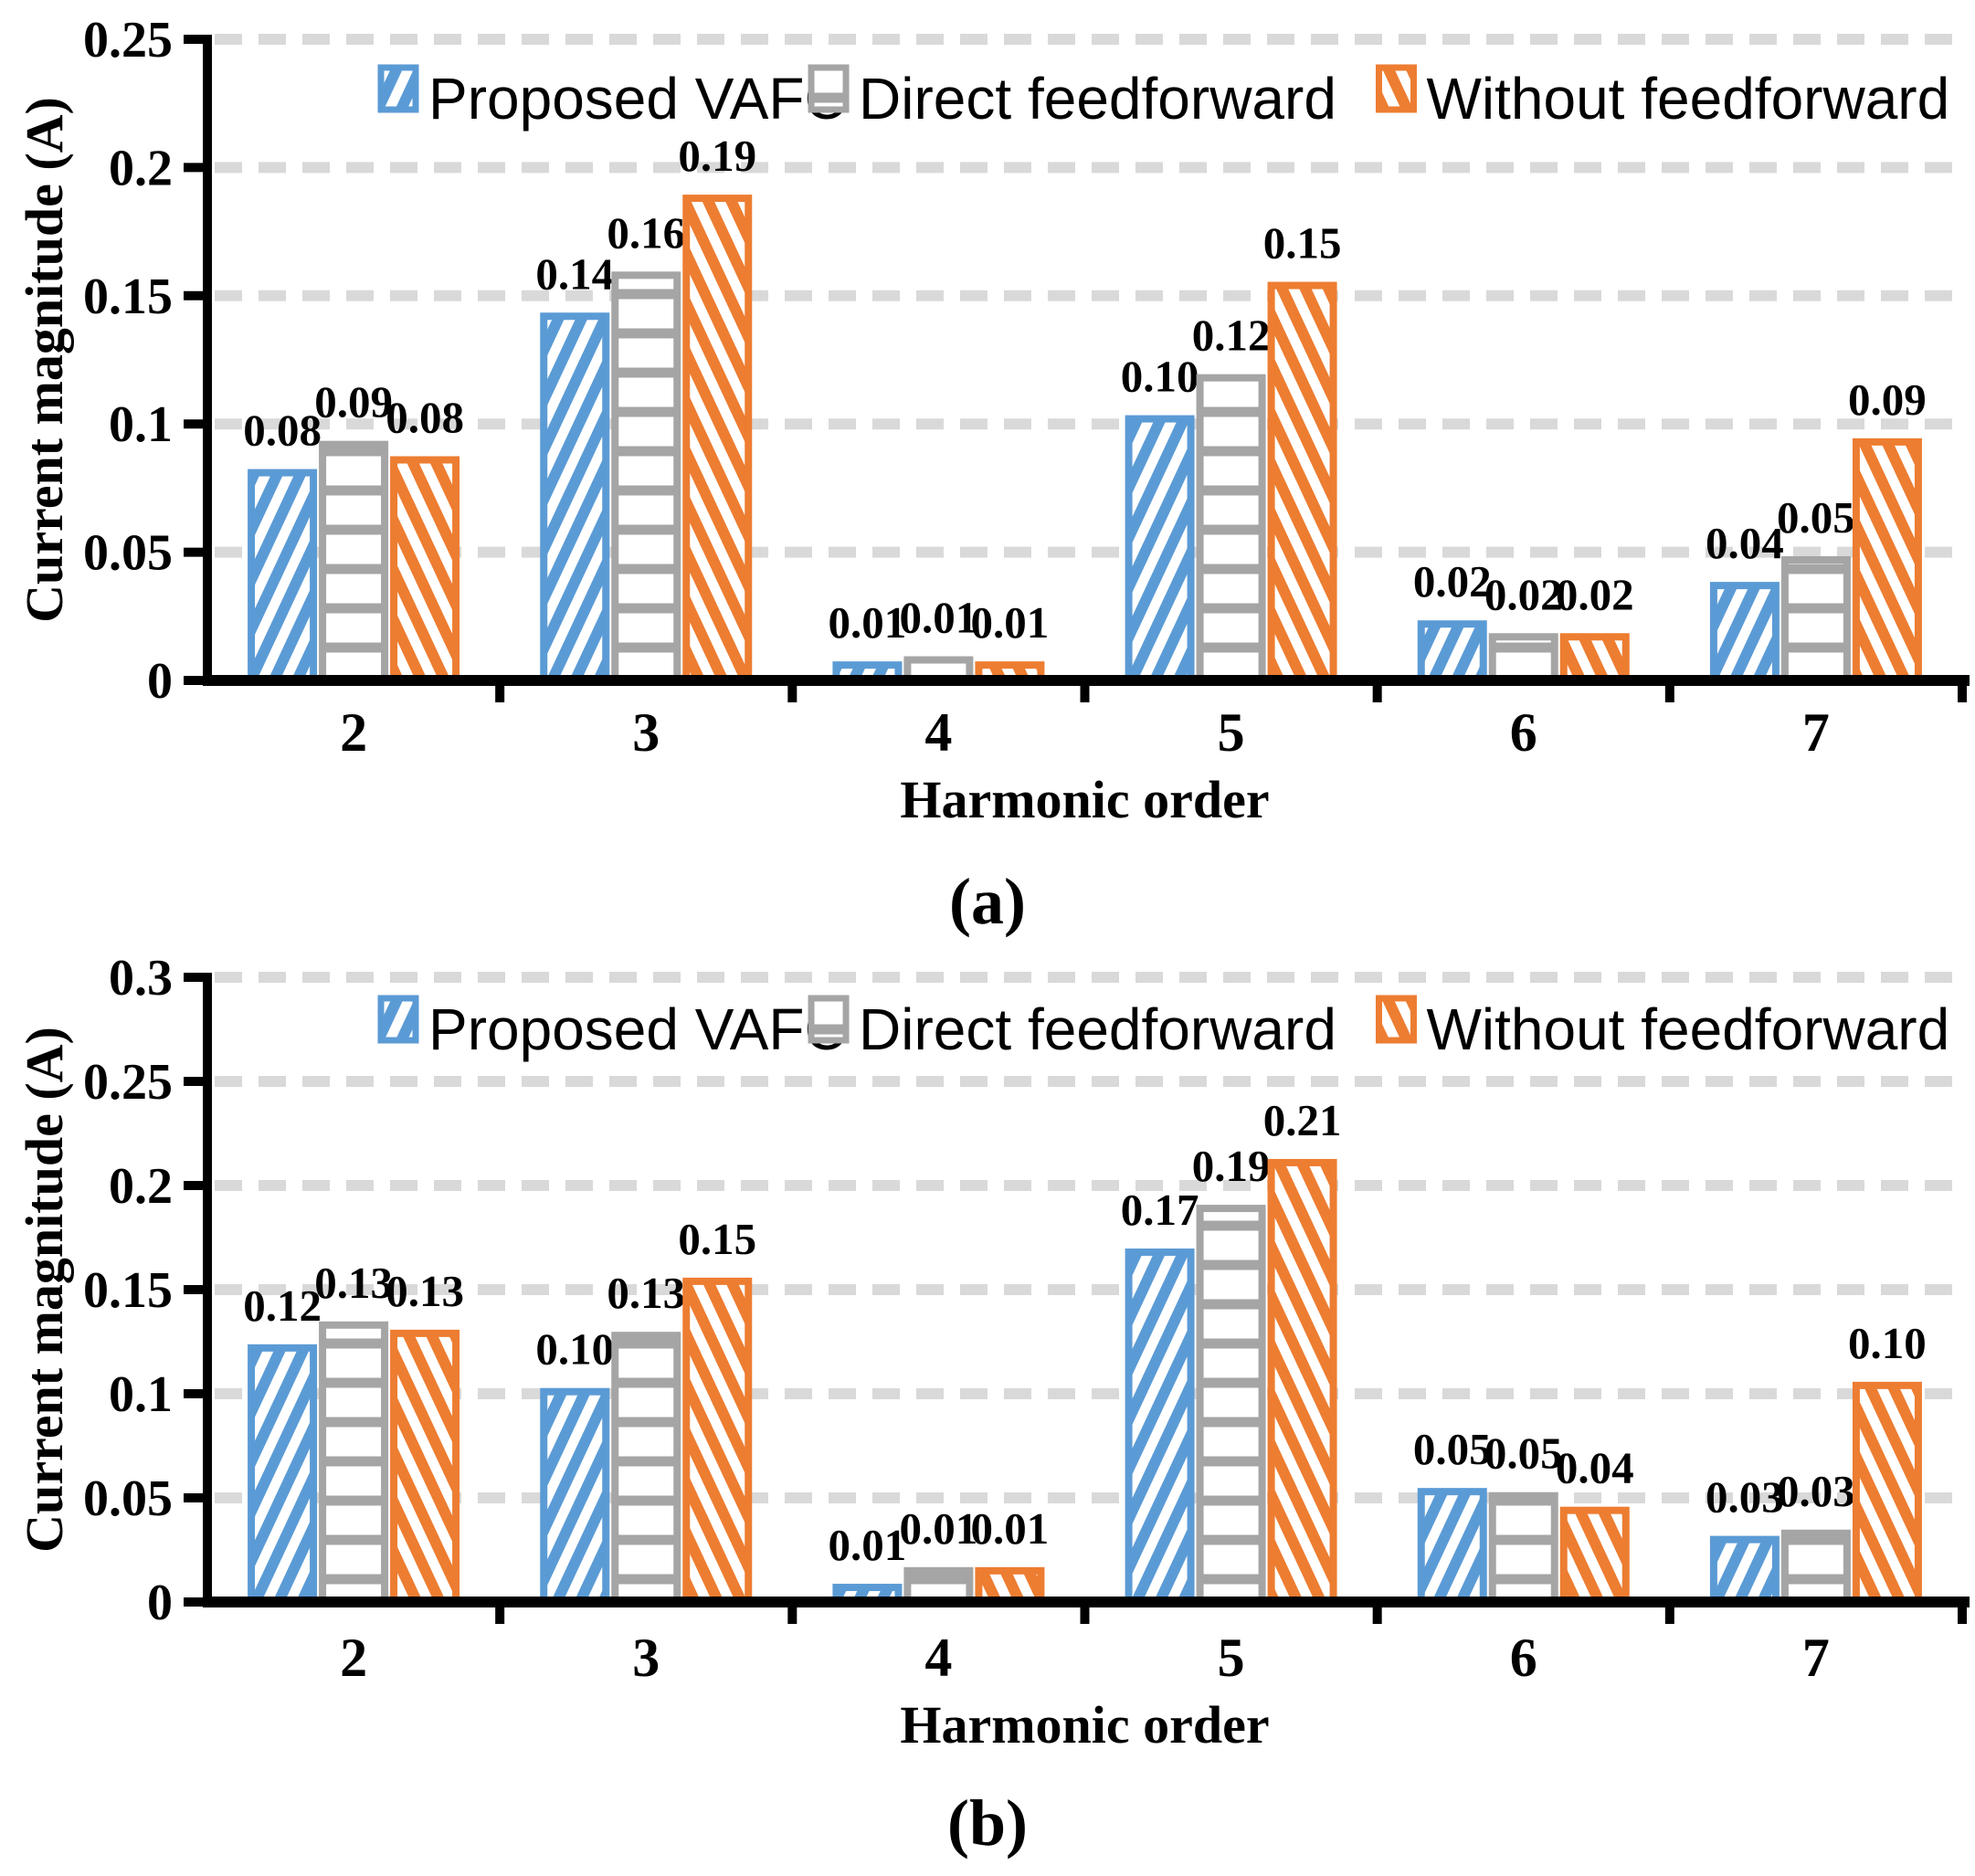 The image size is (1975, 1876). What do you see at coordinates (1396, 88) in the screenshot?
I see `legend-swatch-diagonal-down-icon` at bounding box center [1396, 88].